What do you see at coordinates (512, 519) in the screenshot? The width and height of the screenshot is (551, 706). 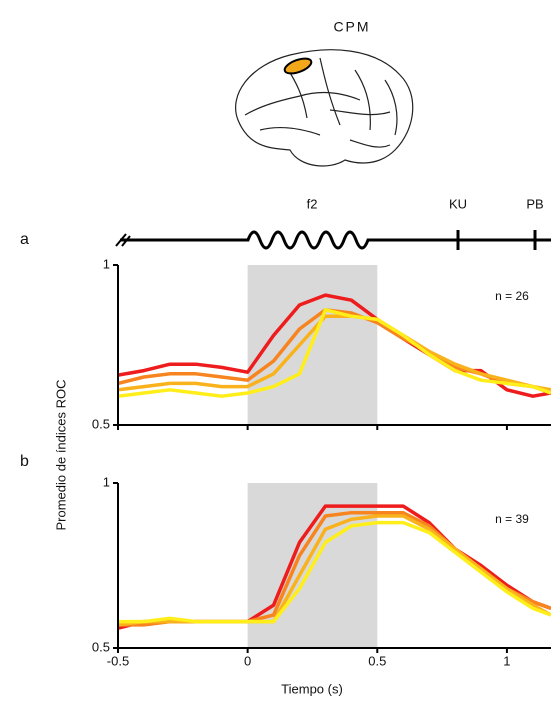 I see `sample-size: n = 39` at bounding box center [512, 519].